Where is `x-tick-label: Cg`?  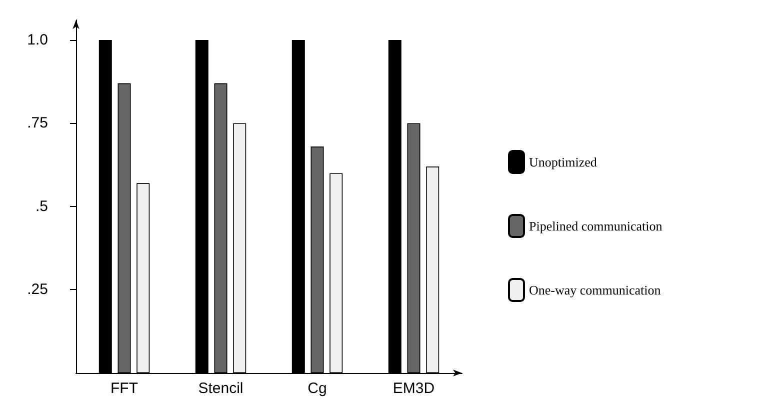 x-tick-label: Cg is located at coordinates (317, 388).